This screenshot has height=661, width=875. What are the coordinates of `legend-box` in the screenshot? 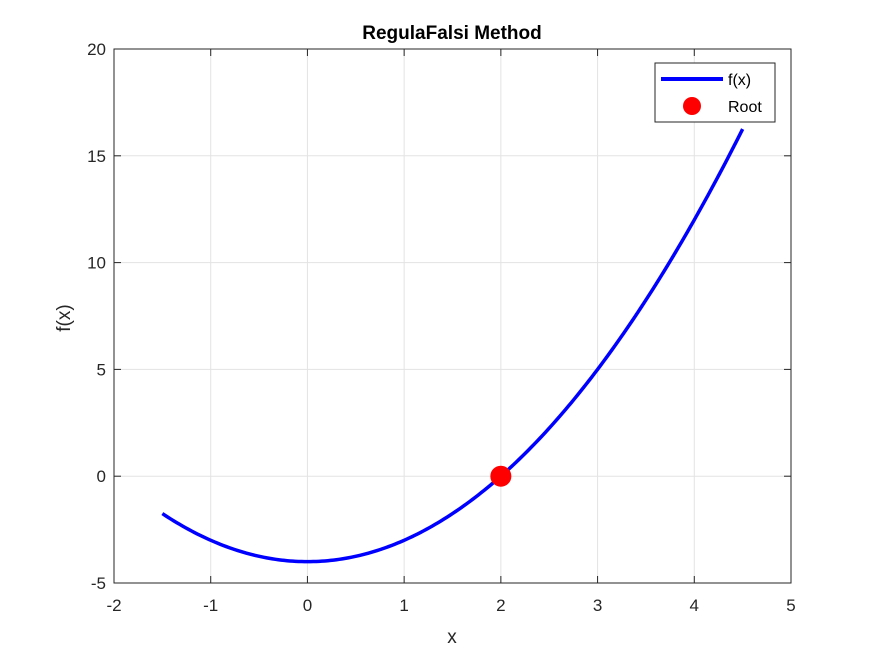 It's located at (715, 92).